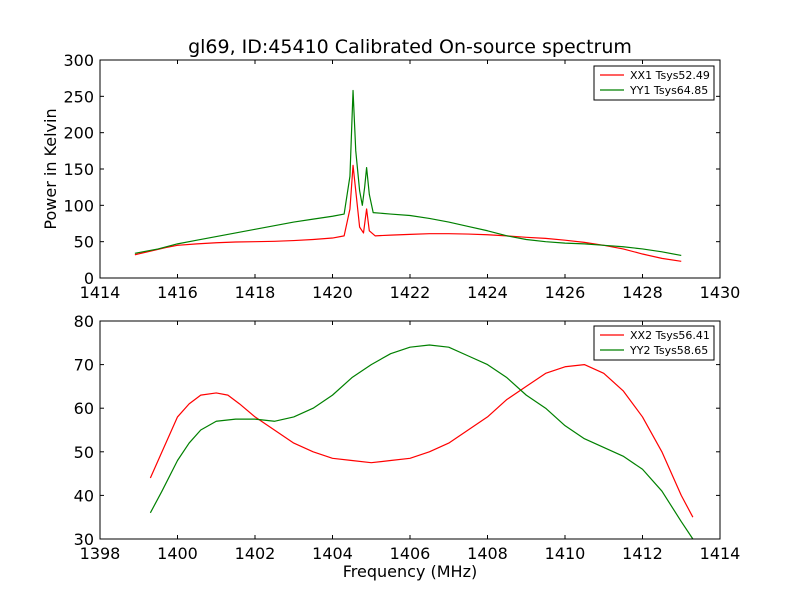 The height and width of the screenshot is (600, 800). Describe the element at coordinates (670, 75) in the screenshot. I see `legend-label-1: XX1 Tsys52.49` at that location.